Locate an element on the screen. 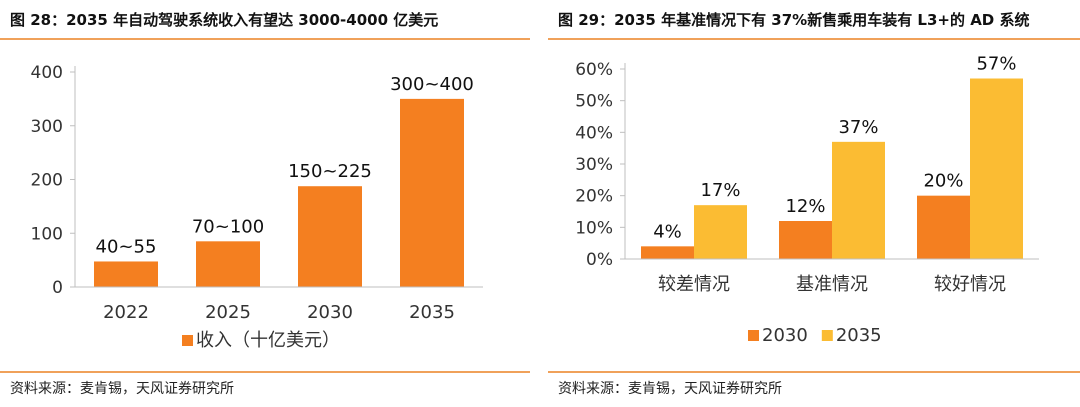  y-tick-label: 400 is located at coordinates (47, 73).